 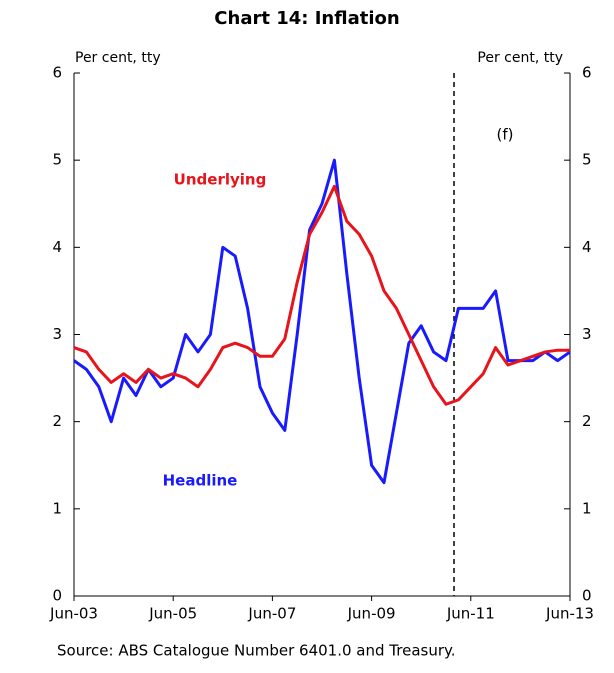 I want to click on chart-title: Chart 14: Inflation, so click(x=306, y=18).